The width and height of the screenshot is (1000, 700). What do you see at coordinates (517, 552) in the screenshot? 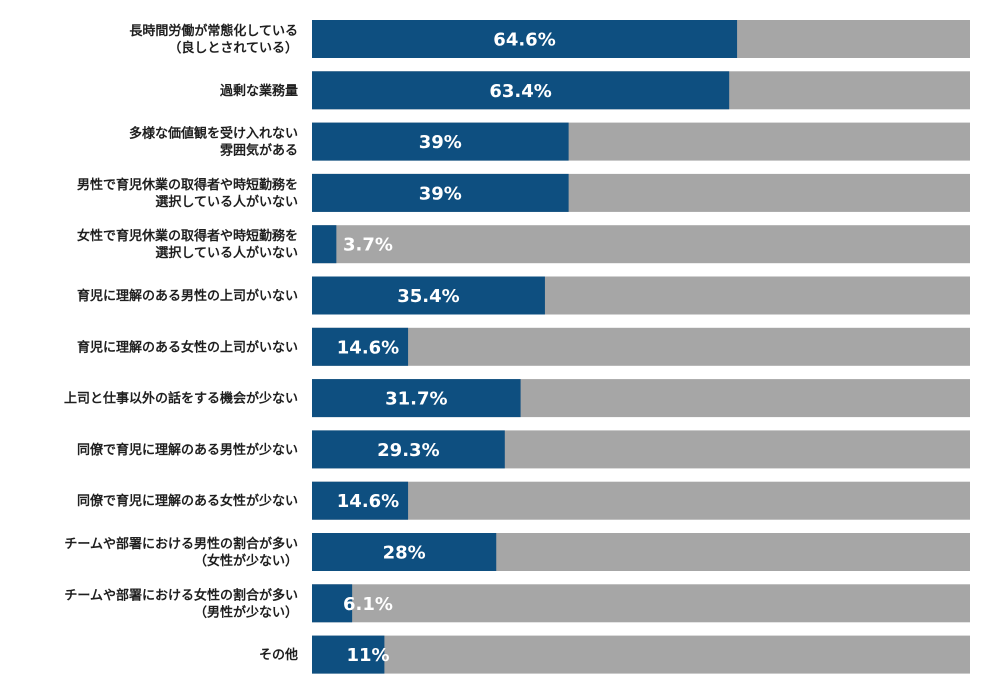
I see `bar-row: 28% チームや部署における男性の割合が多い（女性が少ない）` at bounding box center [517, 552].